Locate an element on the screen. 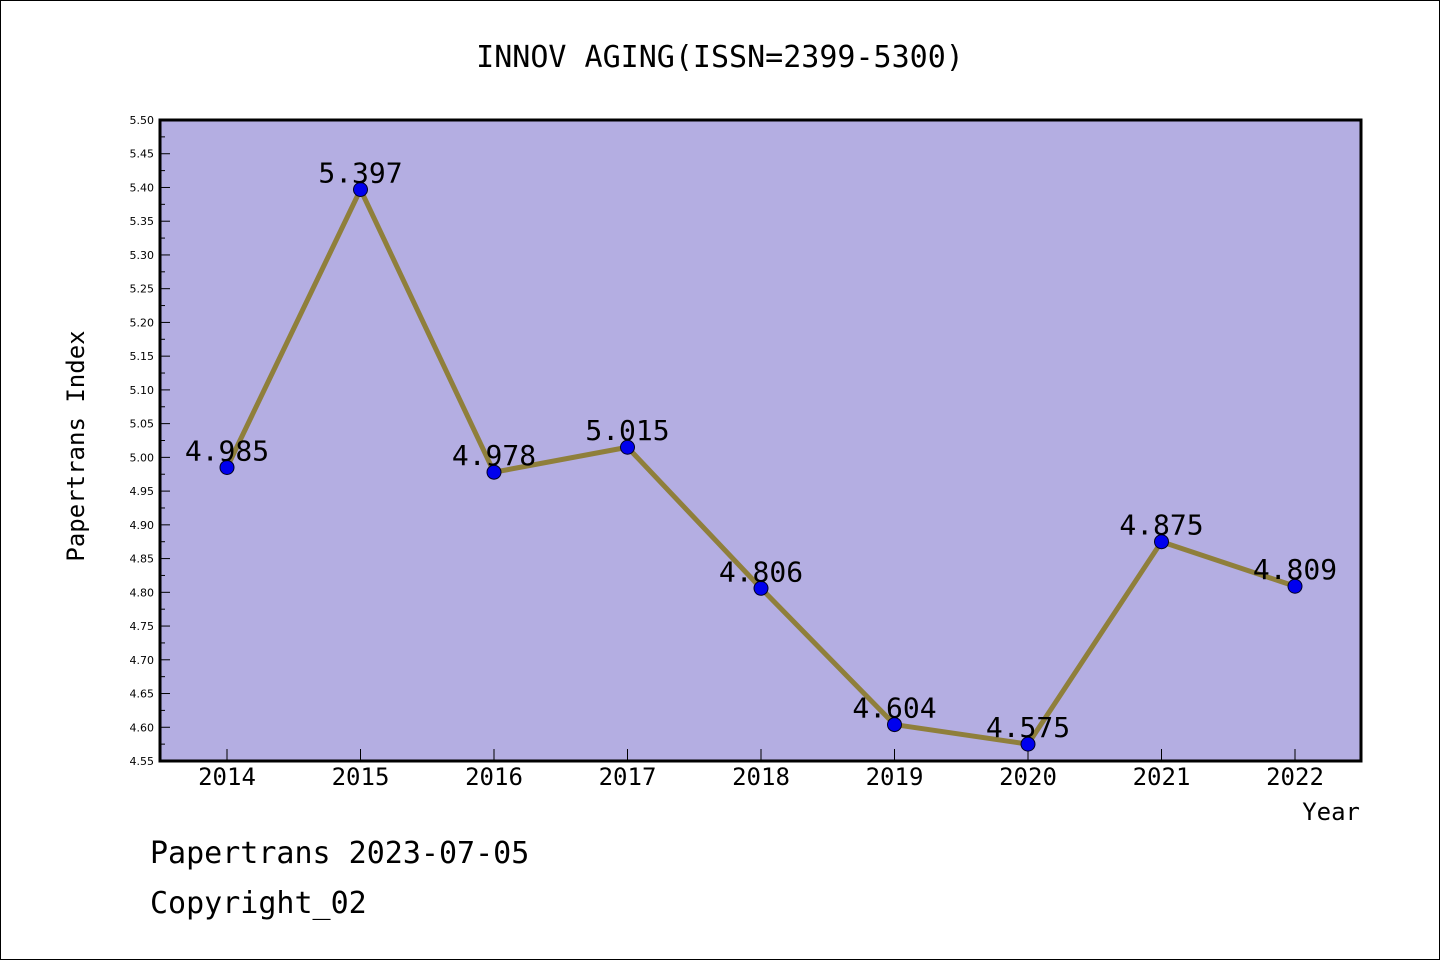 The width and height of the screenshot is (1440, 960). x-tick-label: 2015 is located at coordinates (361, 777).